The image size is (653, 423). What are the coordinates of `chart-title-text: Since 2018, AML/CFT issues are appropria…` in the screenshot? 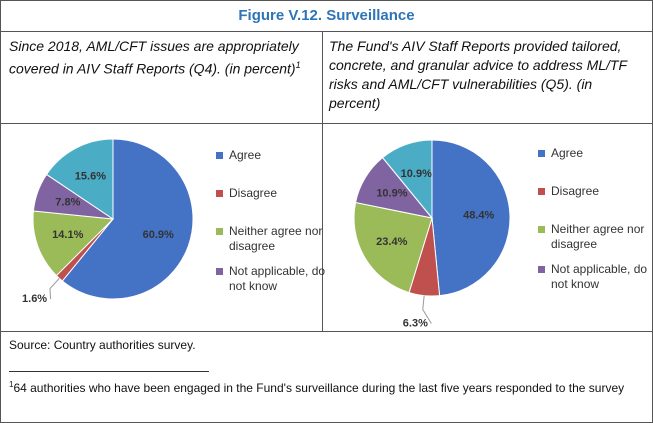 It's located at (154, 57).